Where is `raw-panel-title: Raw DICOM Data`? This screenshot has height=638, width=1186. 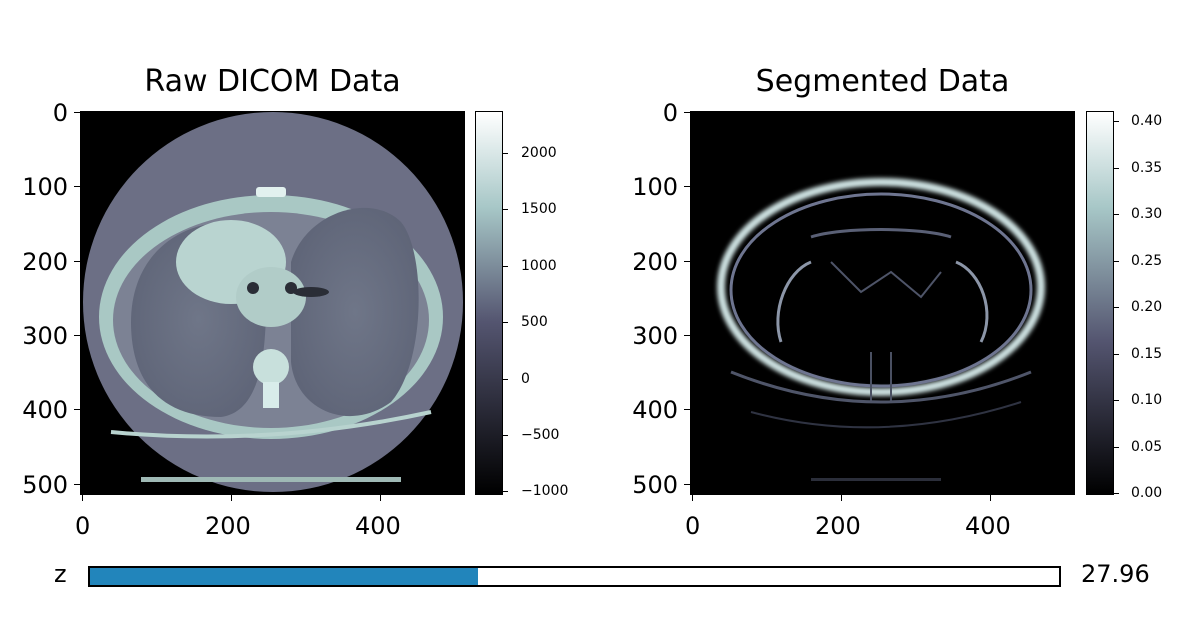 raw-panel-title: Raw DICOM Data is located at coordinates (272, 81).